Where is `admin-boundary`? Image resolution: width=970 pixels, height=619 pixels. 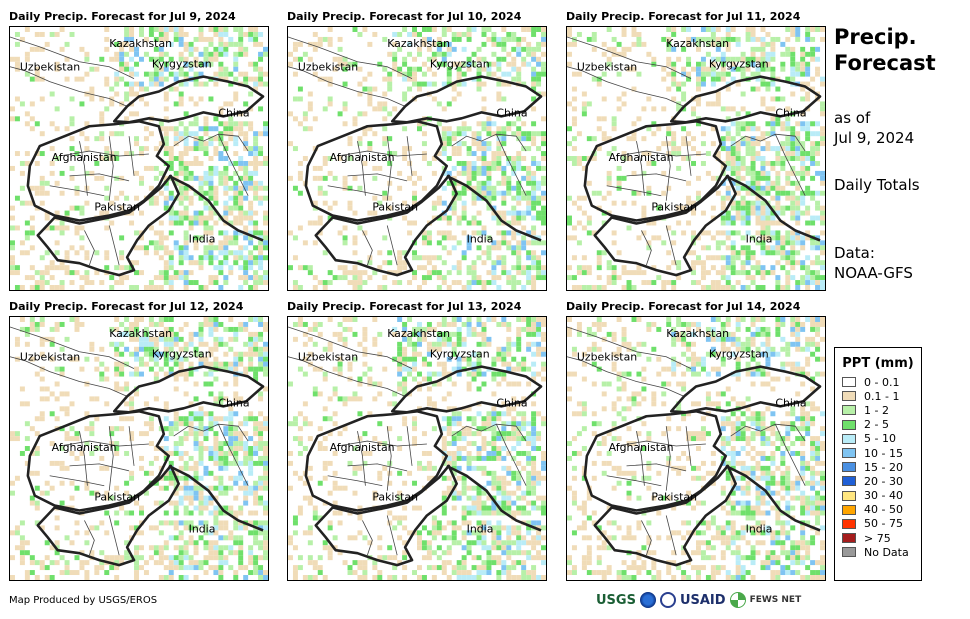
admin-boundary is located at coordinates (511, 165).